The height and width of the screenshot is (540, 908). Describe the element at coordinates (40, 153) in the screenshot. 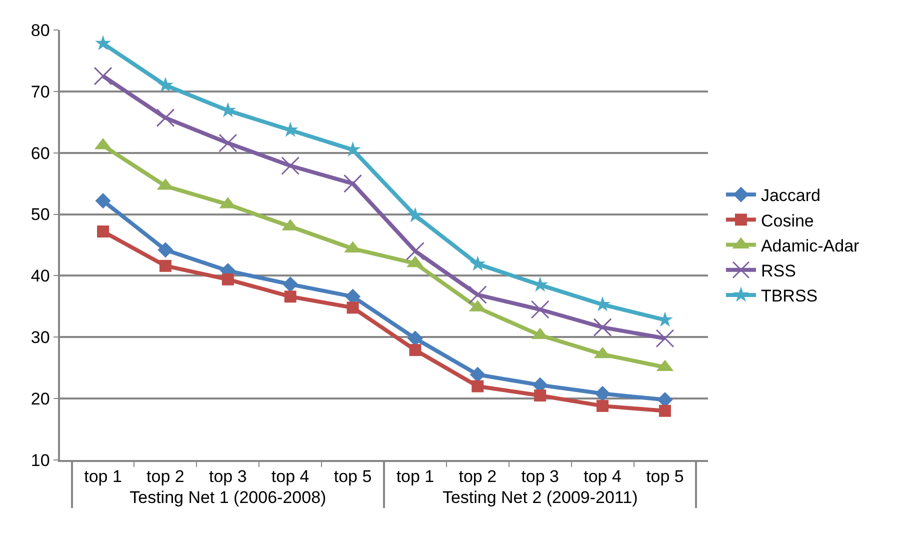

I see `y-tick-label: 60` at that location.